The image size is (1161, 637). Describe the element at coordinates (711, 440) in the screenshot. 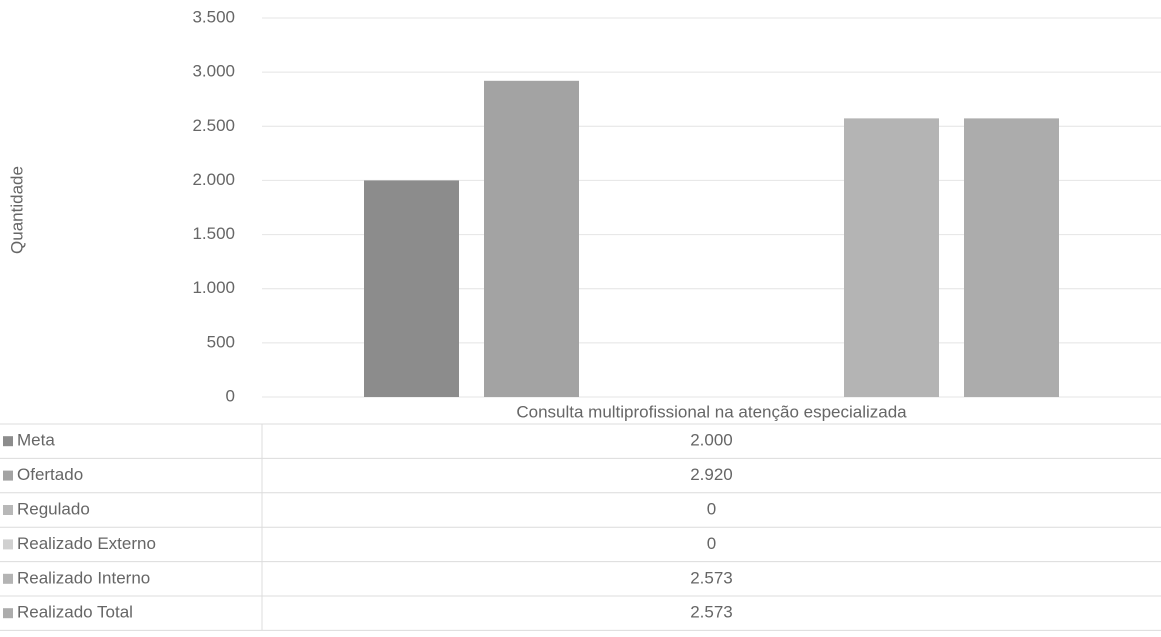

I see `table-value: 2.000` at that location.